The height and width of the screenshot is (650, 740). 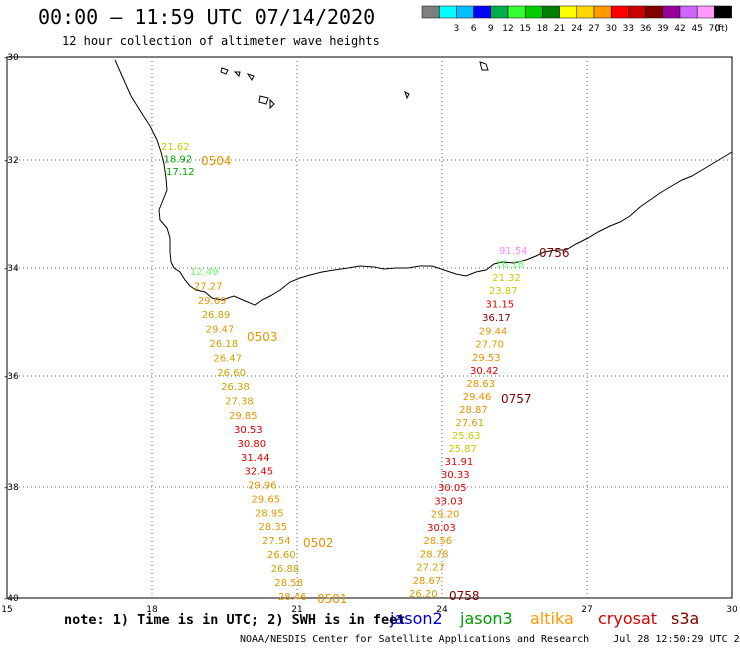 I want to click on lon-tick-label: 18, so click(x=152, y=610).